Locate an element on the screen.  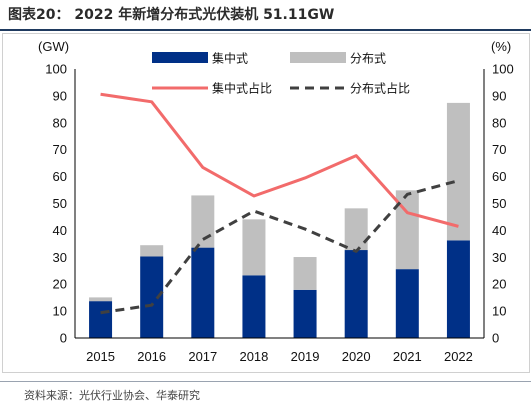
x-tick-label: 2019 is located at coordinates (305, 356).